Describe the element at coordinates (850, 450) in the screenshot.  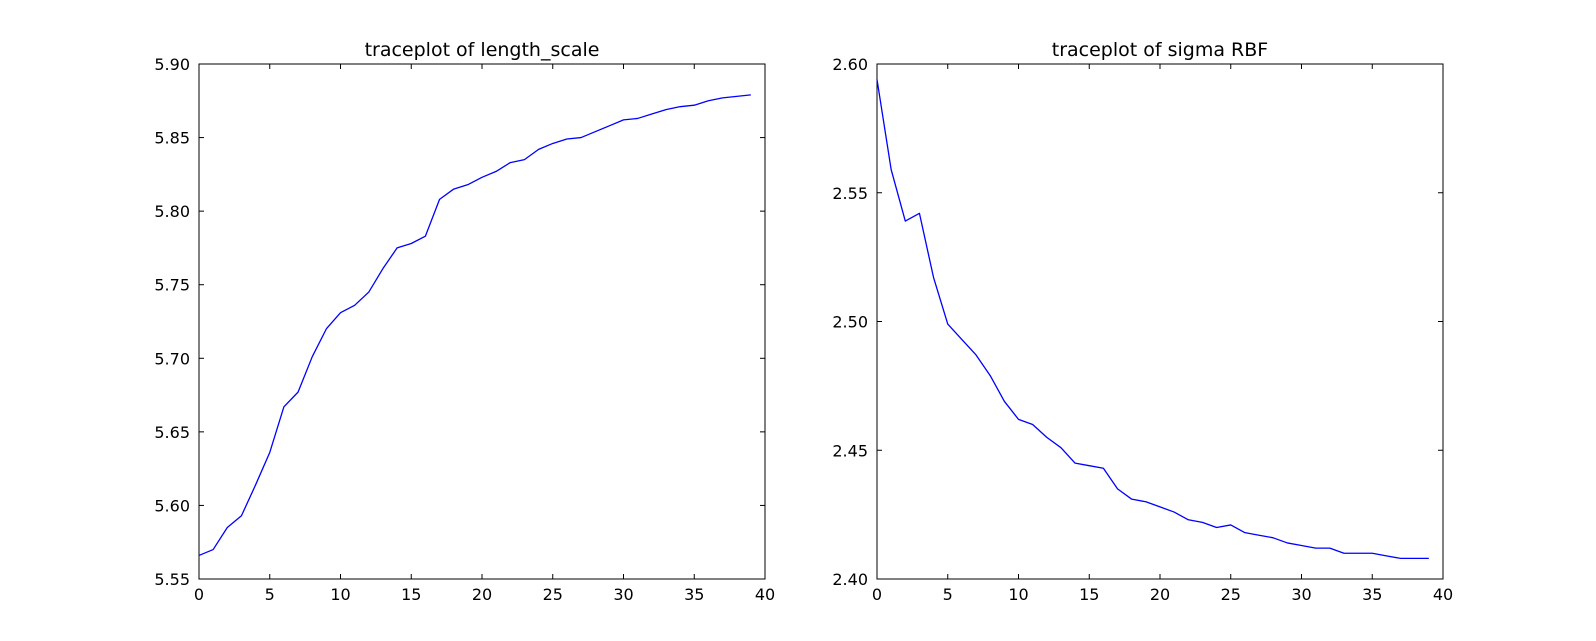
I see `y-tick-label: 2.45` at that location.